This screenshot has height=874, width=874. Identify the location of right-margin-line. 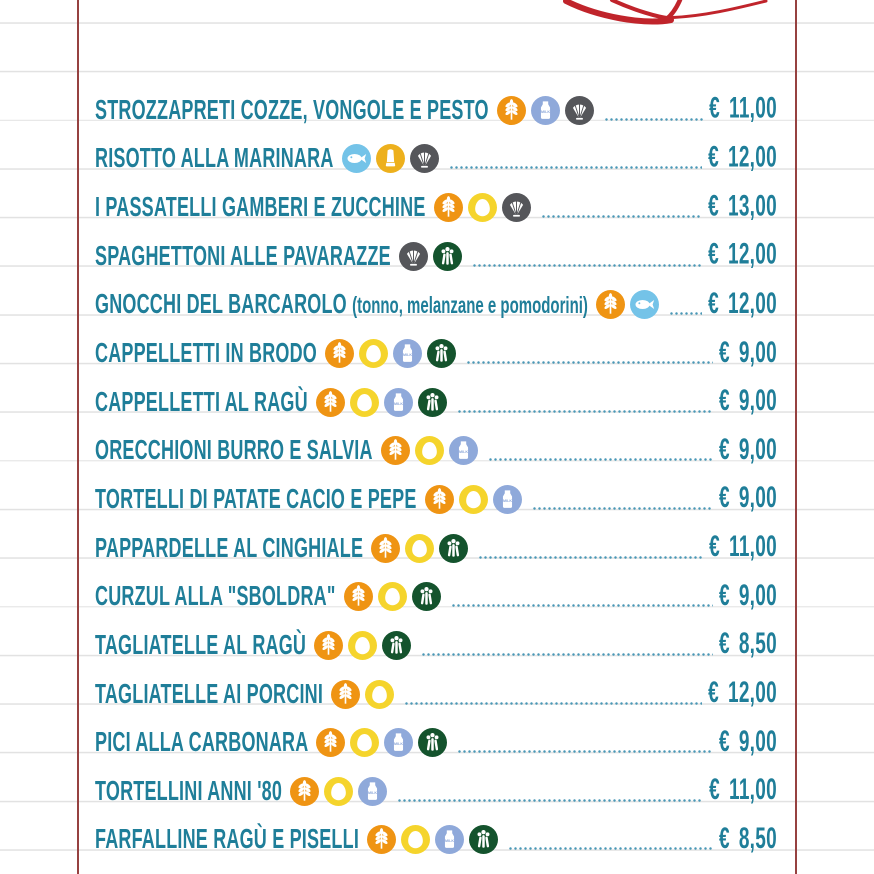
(796, 437).